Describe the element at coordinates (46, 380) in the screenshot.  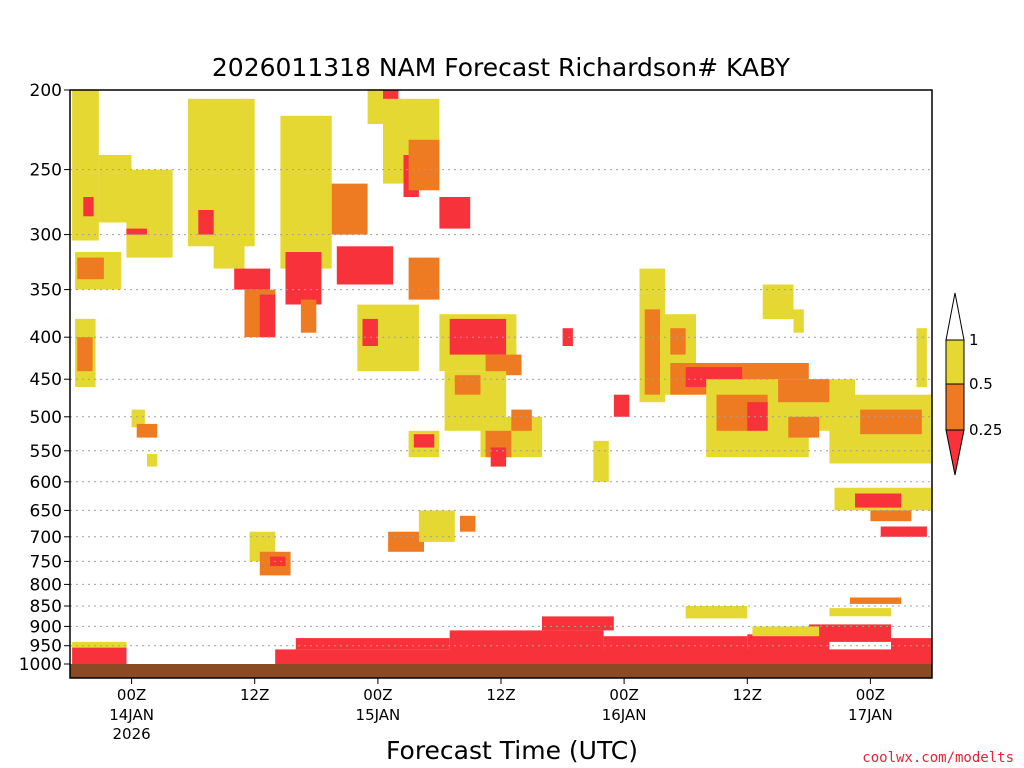
I see `y-tick-label: 450` at that location.